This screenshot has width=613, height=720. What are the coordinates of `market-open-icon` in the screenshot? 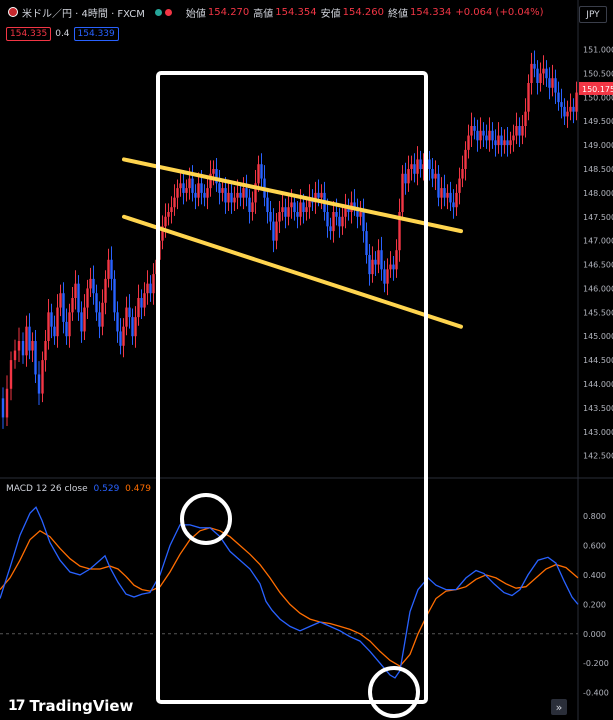 It's located at (158, 12).